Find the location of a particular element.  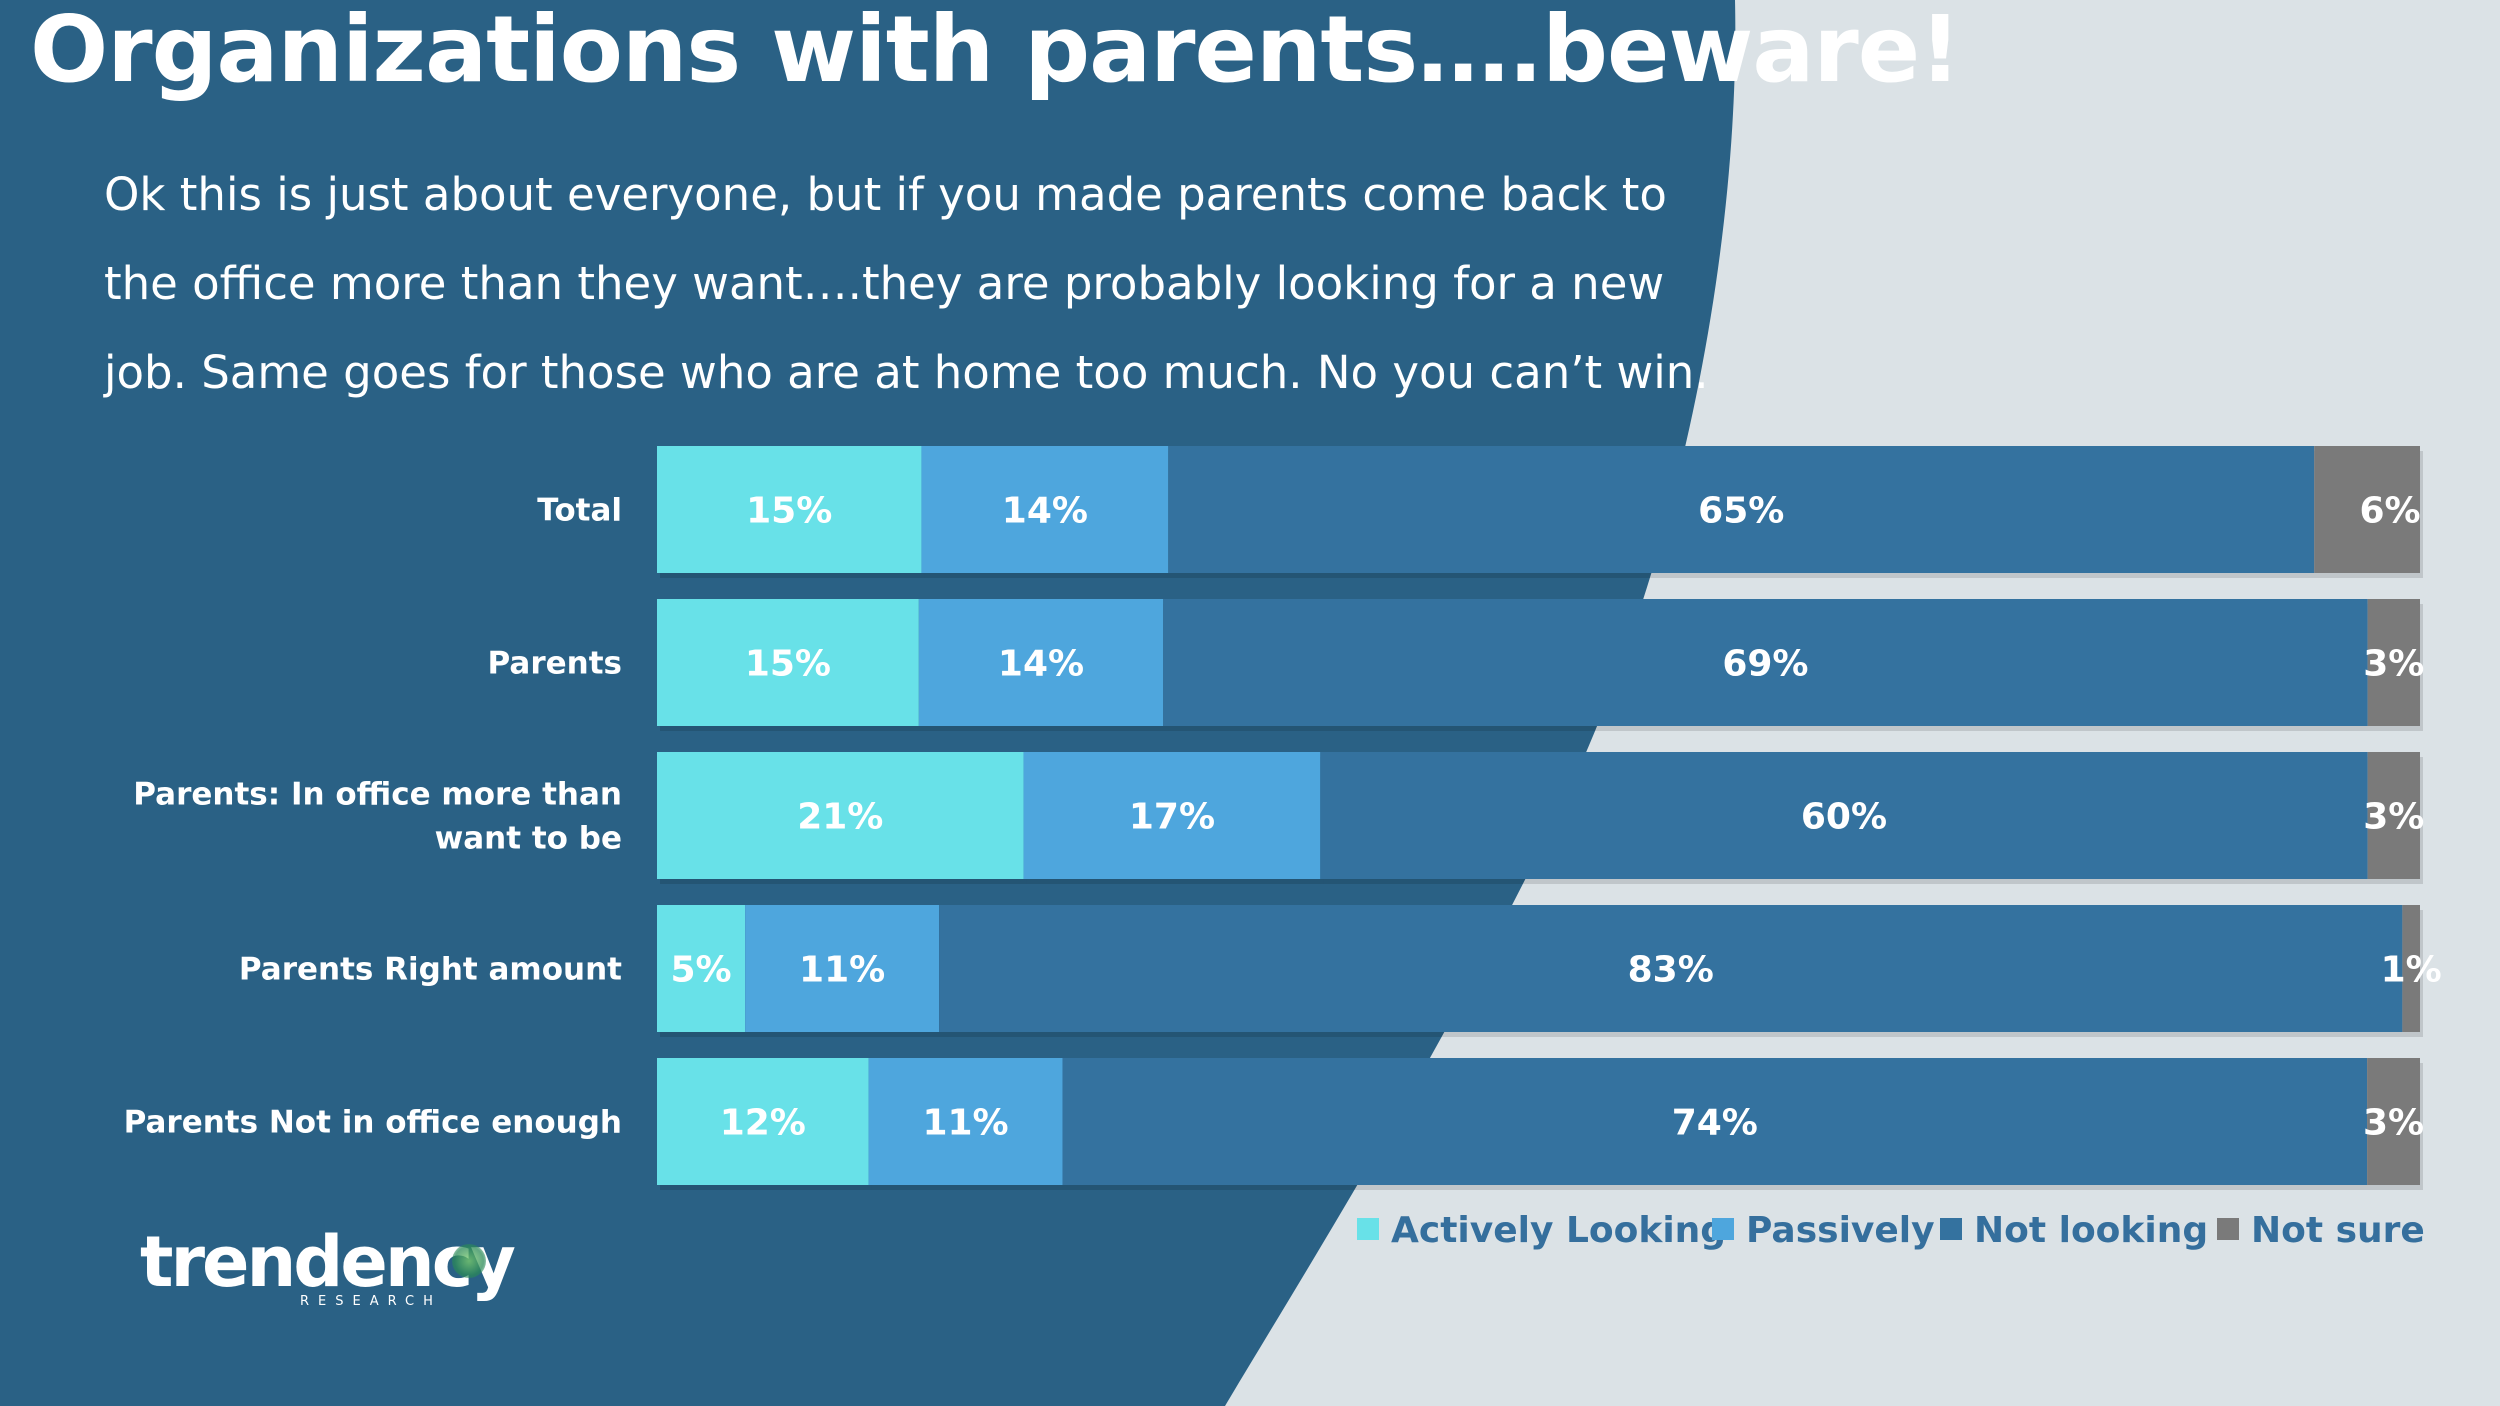

data-label: 12% is located at coordinates (763, 1123).